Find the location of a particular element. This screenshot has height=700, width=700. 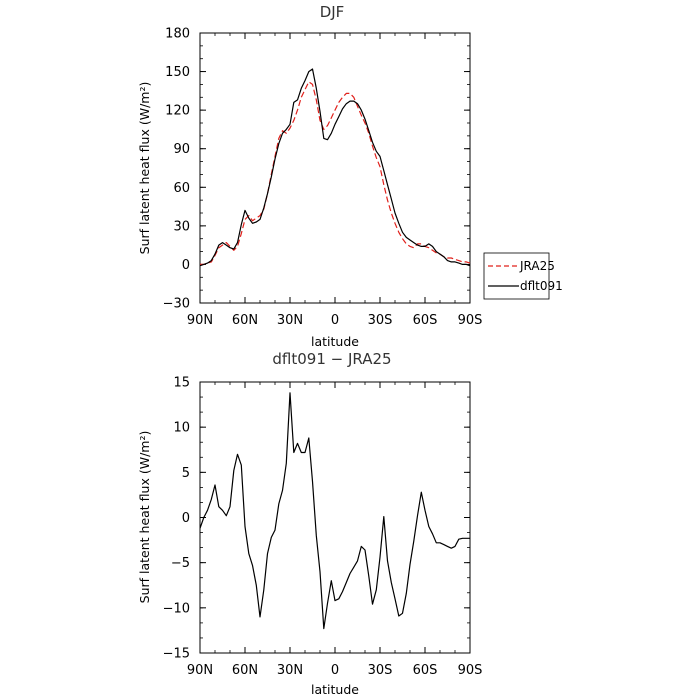

top-y-tick-label: 180 is located at coordinates (177, 34).